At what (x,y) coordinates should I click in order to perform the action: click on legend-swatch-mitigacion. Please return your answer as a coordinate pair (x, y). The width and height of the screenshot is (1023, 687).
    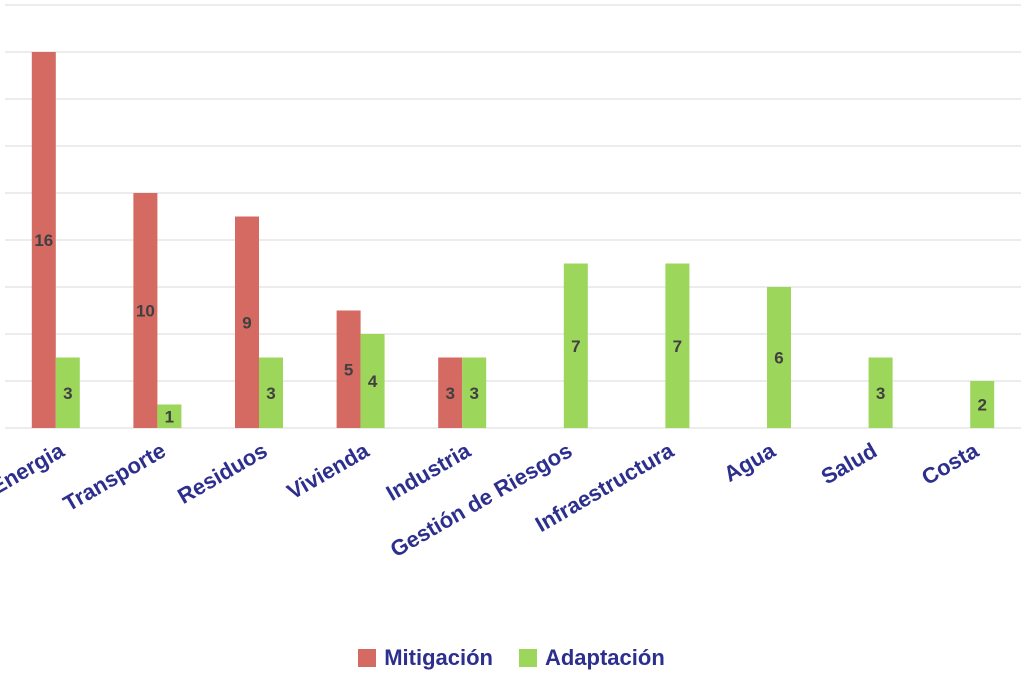
    Looking at the image, I should click on (367, 658).